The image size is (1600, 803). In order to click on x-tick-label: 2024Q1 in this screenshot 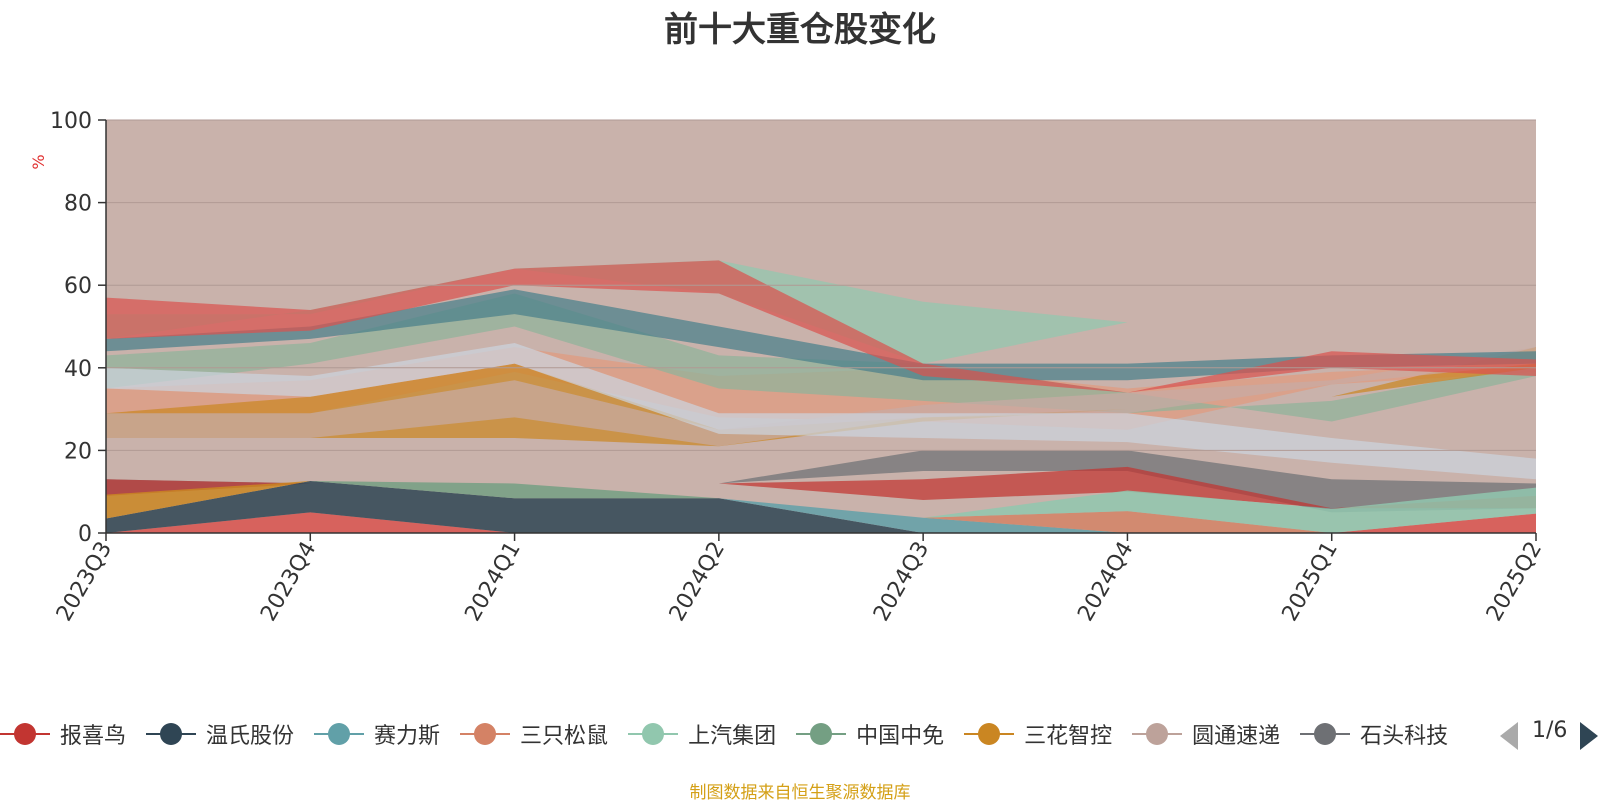, I will do `click(492, 582)`.